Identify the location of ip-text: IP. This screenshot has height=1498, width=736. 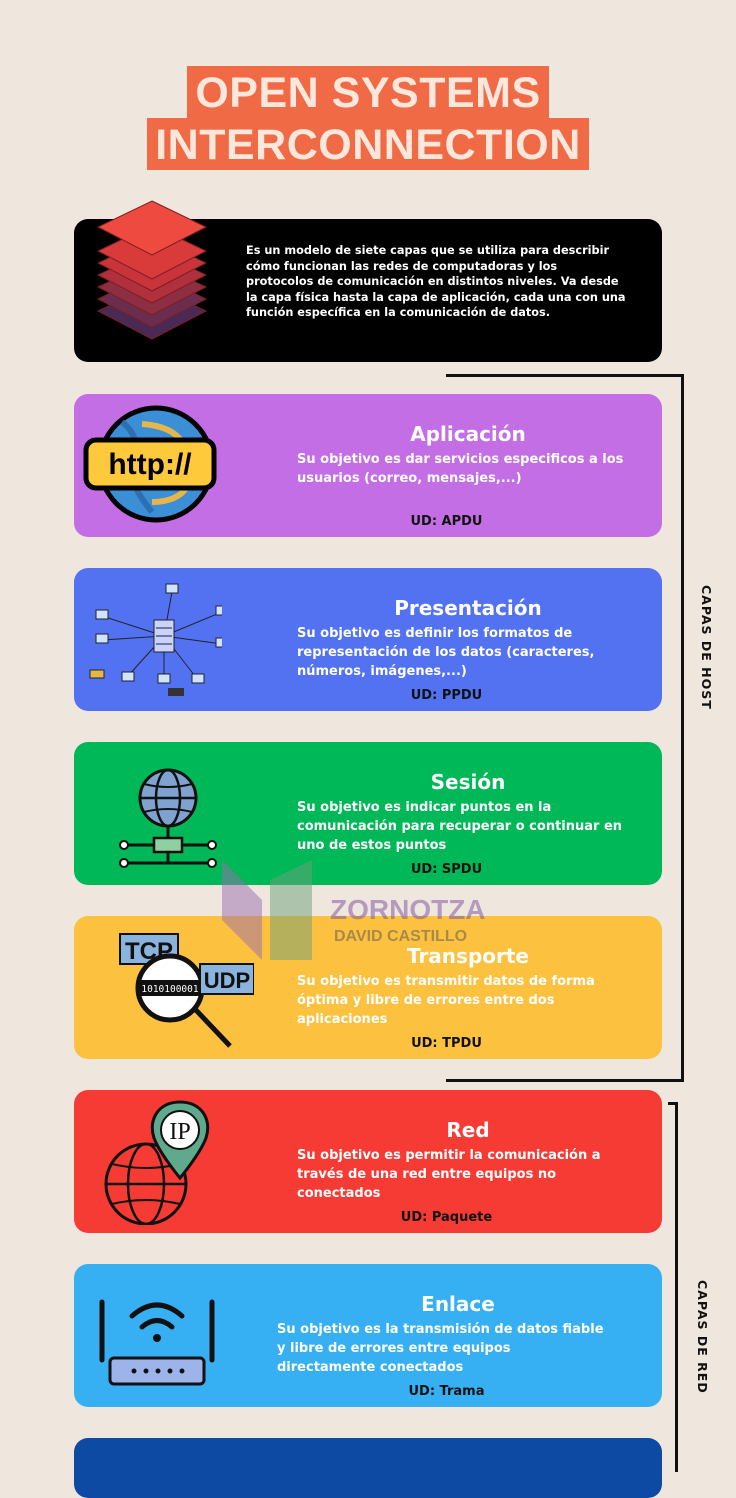
(179, 1132).